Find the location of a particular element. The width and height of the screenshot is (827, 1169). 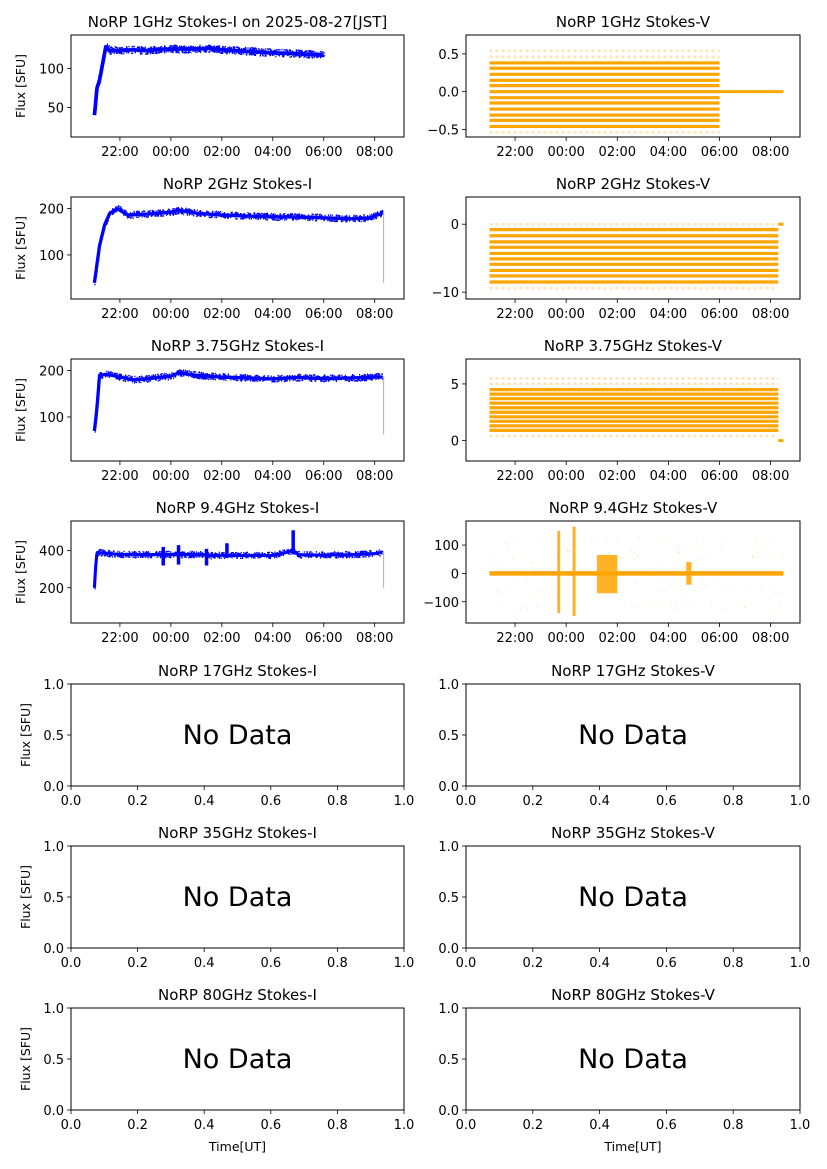

panel-title: NoRP 80GHz Stokes-I is located at coordinates (237, 995).